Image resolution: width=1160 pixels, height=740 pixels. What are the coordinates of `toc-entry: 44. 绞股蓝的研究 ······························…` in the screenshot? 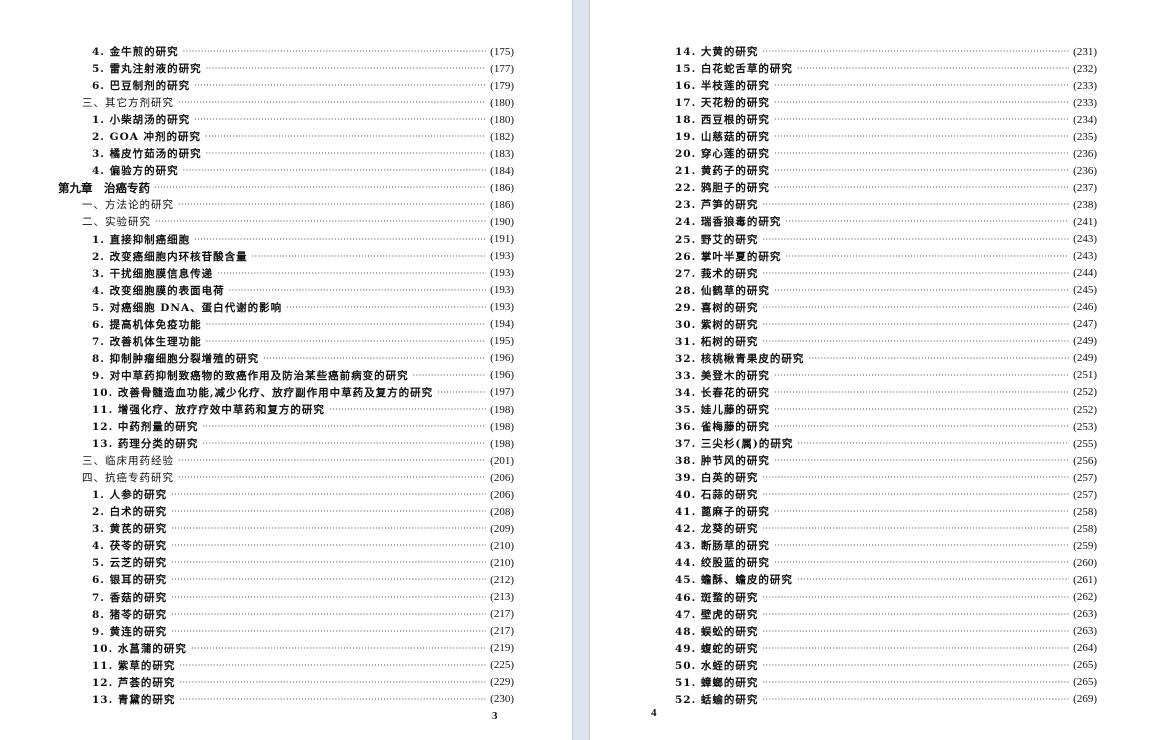 It's located at (843, 562).